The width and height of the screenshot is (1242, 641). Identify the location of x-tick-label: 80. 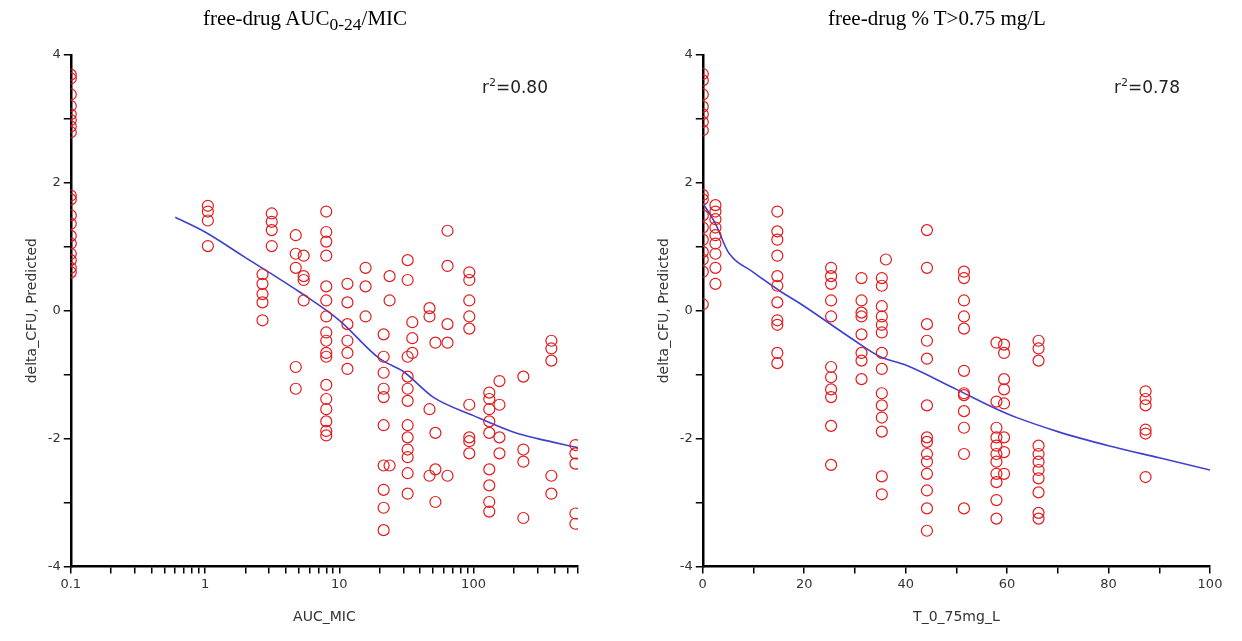
(1108, 583).